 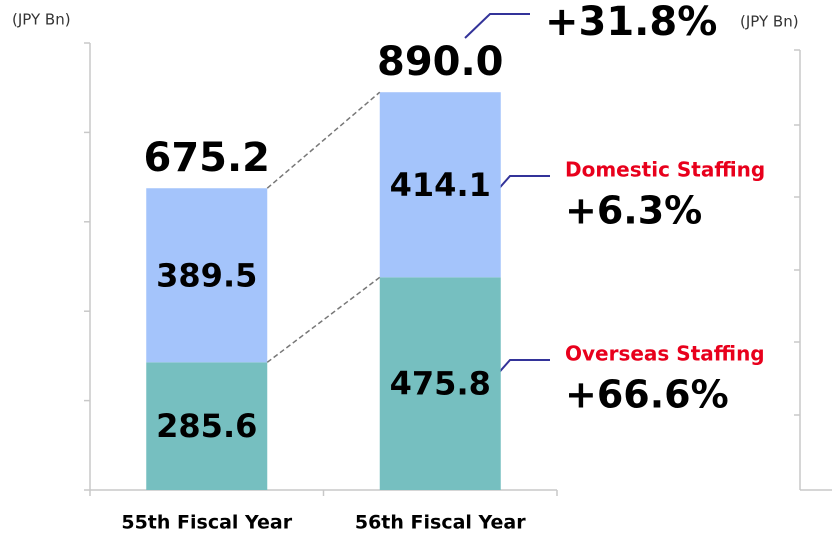 I want to click on annotation: +6.3%, so click(x=633, y=211).